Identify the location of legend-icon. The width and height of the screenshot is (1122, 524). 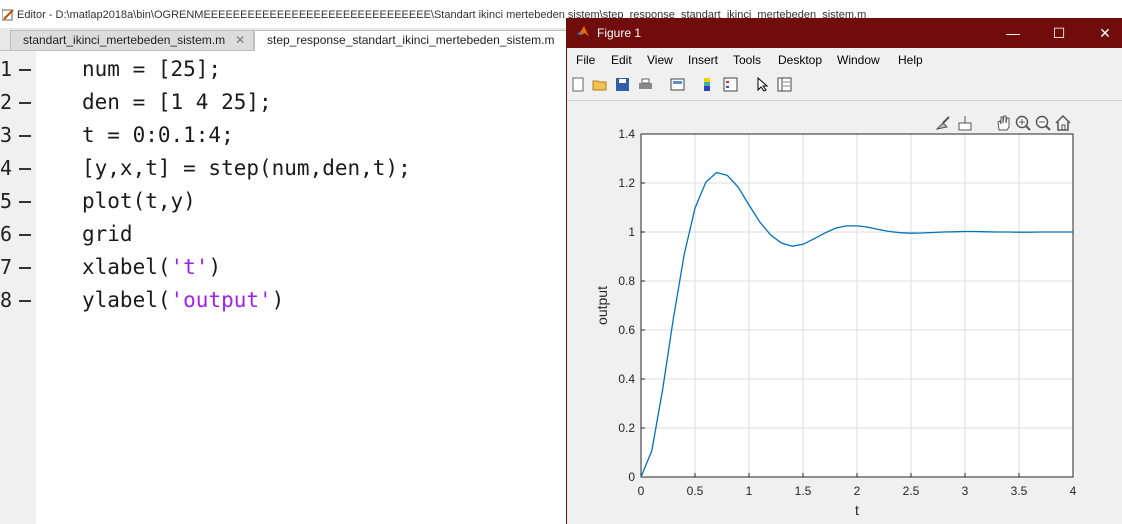
(730, 84).